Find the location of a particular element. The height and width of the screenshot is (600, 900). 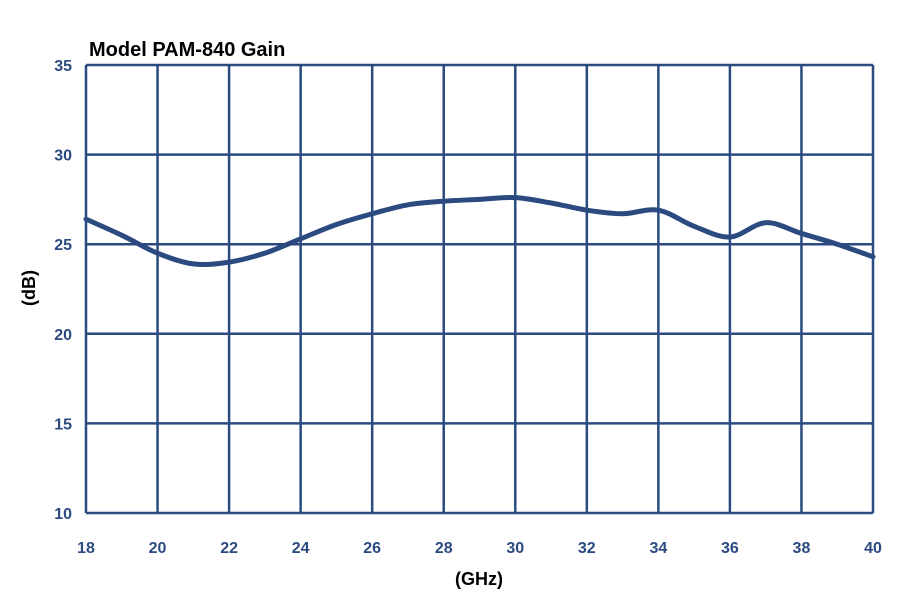

series-line-gain is located at coordinates (479, 231).